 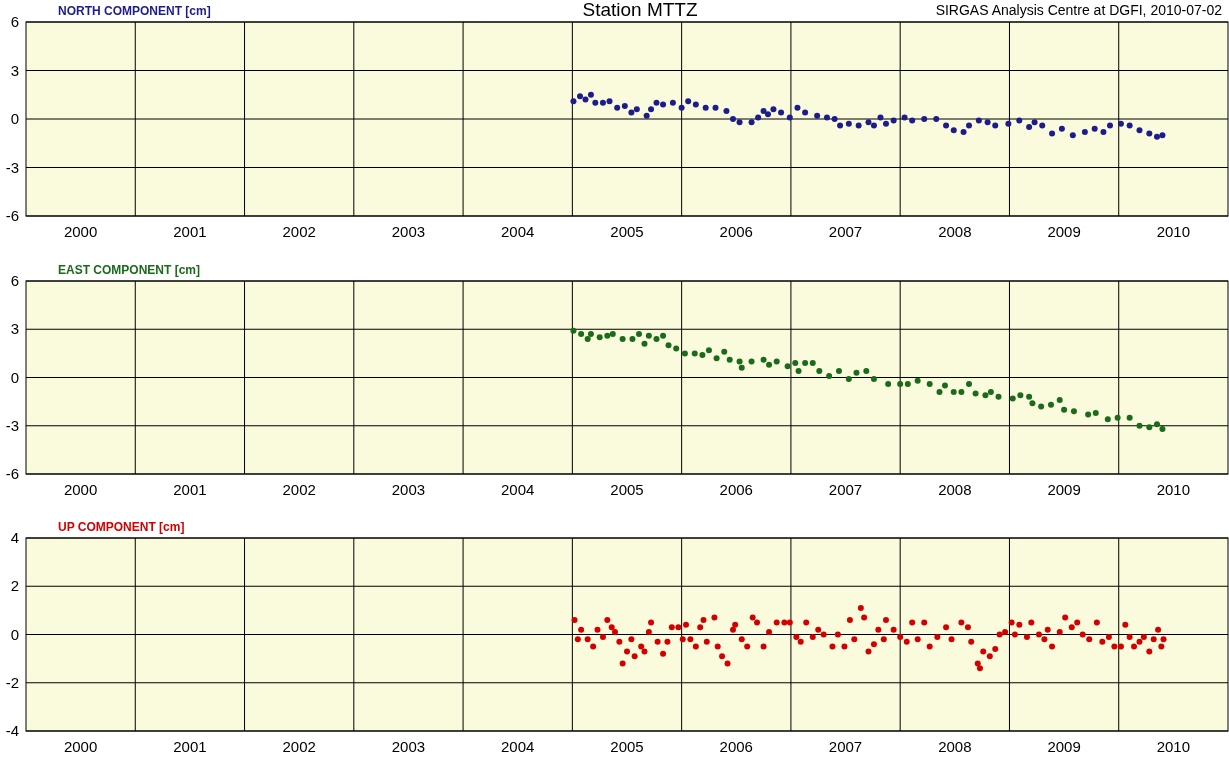 What do you see at coordinates (12, 682) in the screenshot?
I see `y-tick-label: -2` at bounding box center [12, 682].